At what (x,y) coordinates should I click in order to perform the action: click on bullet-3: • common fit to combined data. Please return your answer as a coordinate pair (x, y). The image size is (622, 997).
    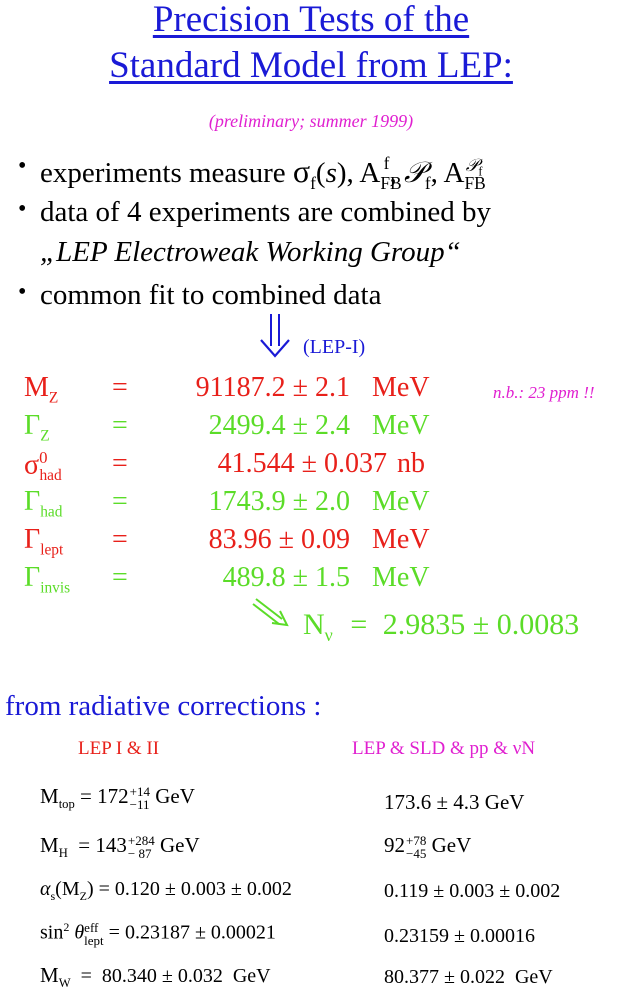
    Looking at the image, I should click on (311, 299).